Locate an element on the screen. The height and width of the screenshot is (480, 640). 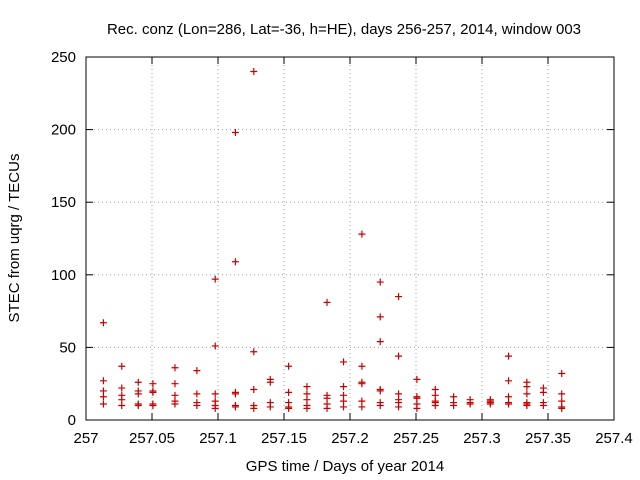
x-axis-label: GPS time / Days of year 2014 is located at coordinates (345, 466).